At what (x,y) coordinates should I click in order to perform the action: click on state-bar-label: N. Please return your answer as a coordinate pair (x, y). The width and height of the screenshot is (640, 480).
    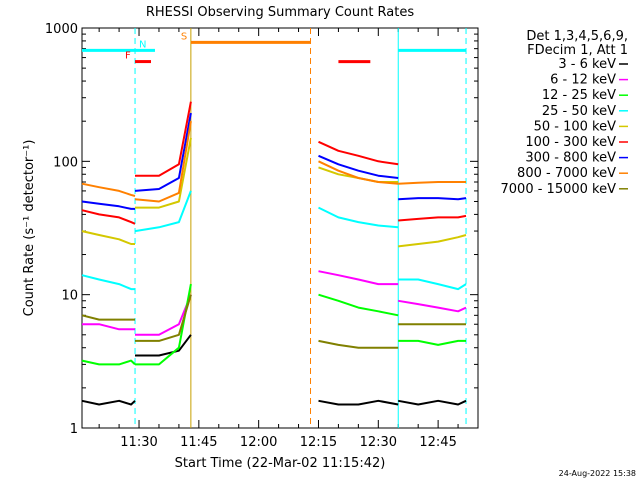
    Looking at the image, I should click on (142, 44).